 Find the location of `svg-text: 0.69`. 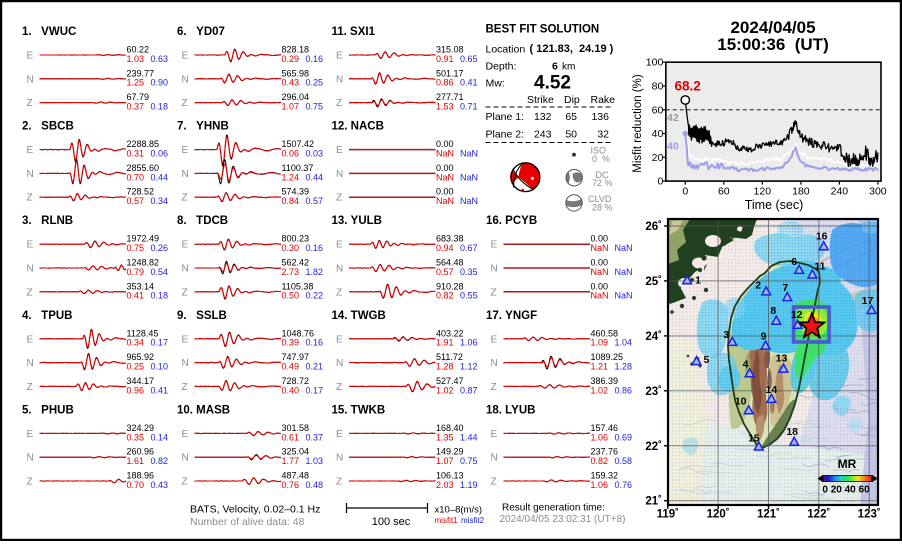

svg-text: 0.69 is located at coordinates (624, 437).